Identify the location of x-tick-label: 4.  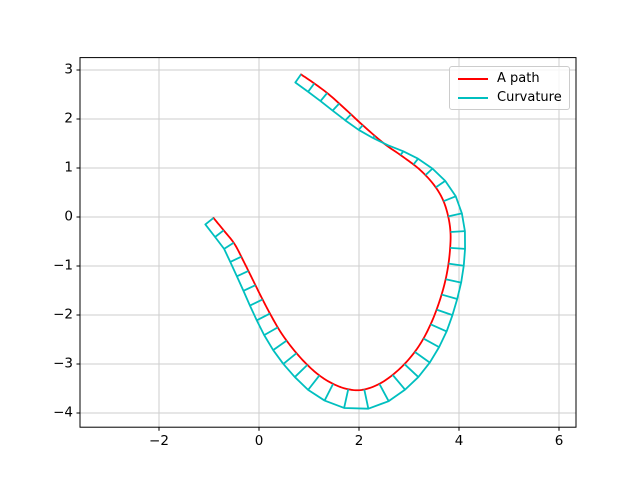
(459, 441).